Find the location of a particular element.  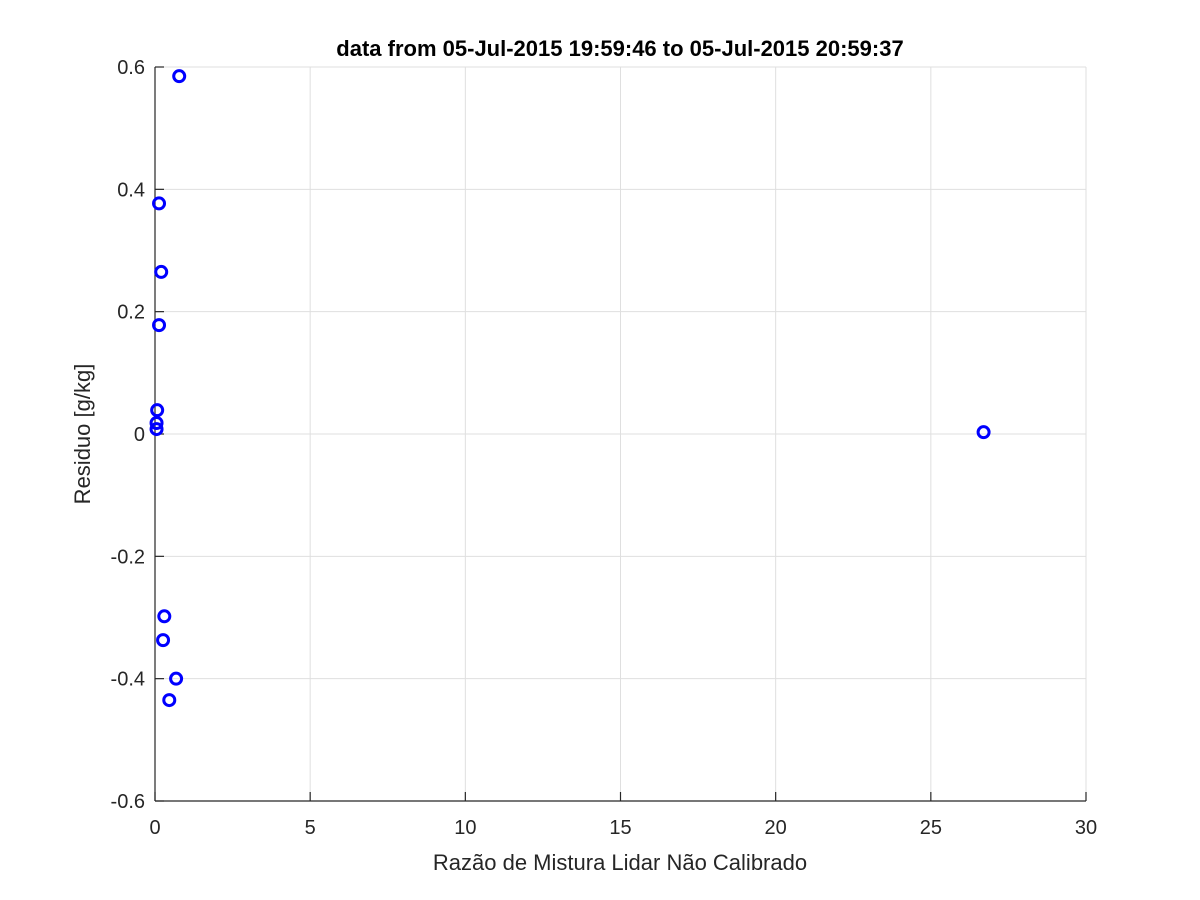

y-tick-label: 0 is located at coordinates (139, 435).